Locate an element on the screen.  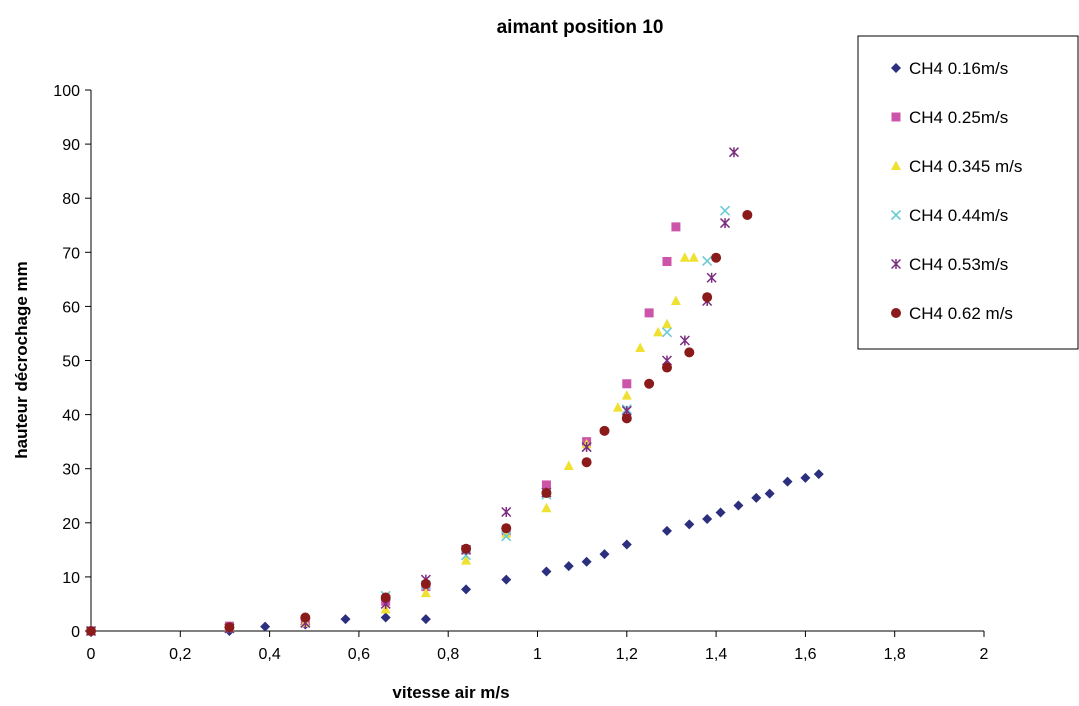
y-tick-label: 60 is located at coordinates (71, 307).